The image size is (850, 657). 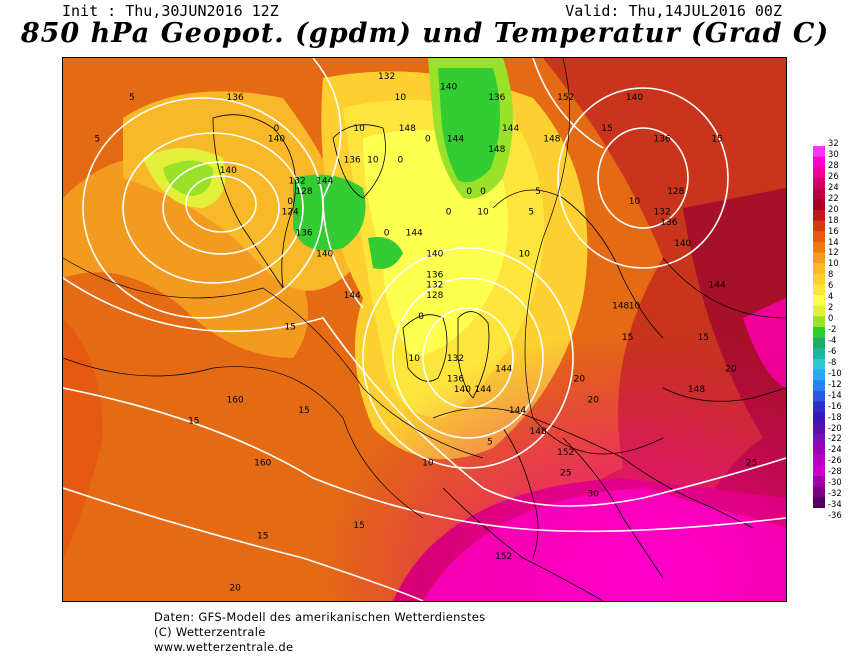 I want to click on copyright: (C) Wetterzentrale, so click(x=210, y=632).